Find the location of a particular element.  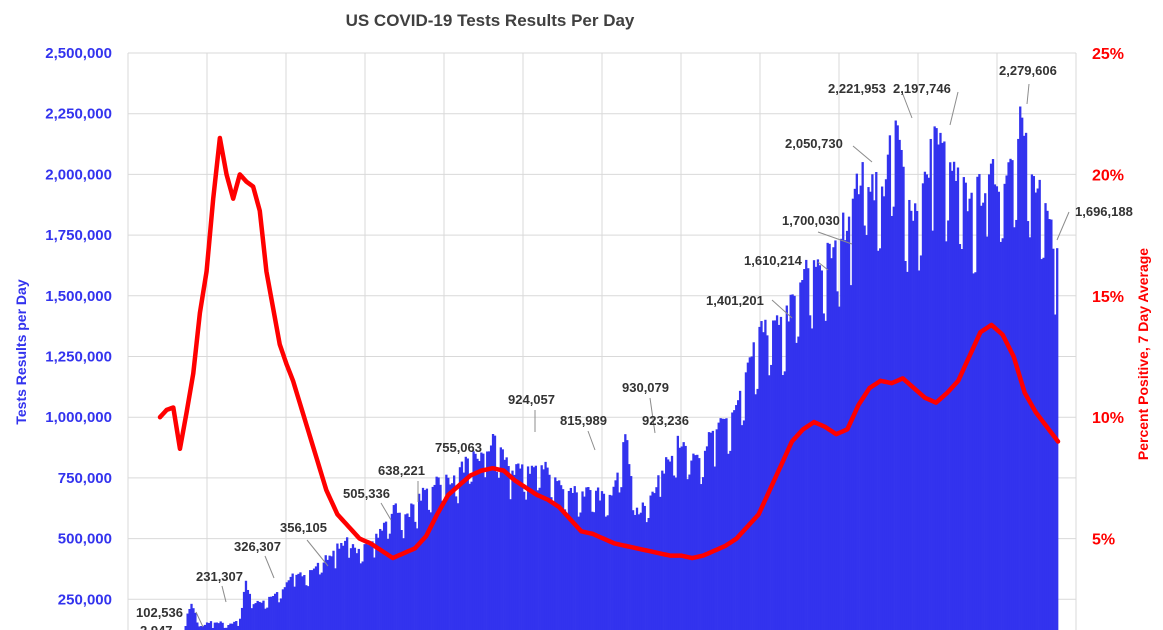

y-tick-label: 500,000 is located at coordinates (85, 539).